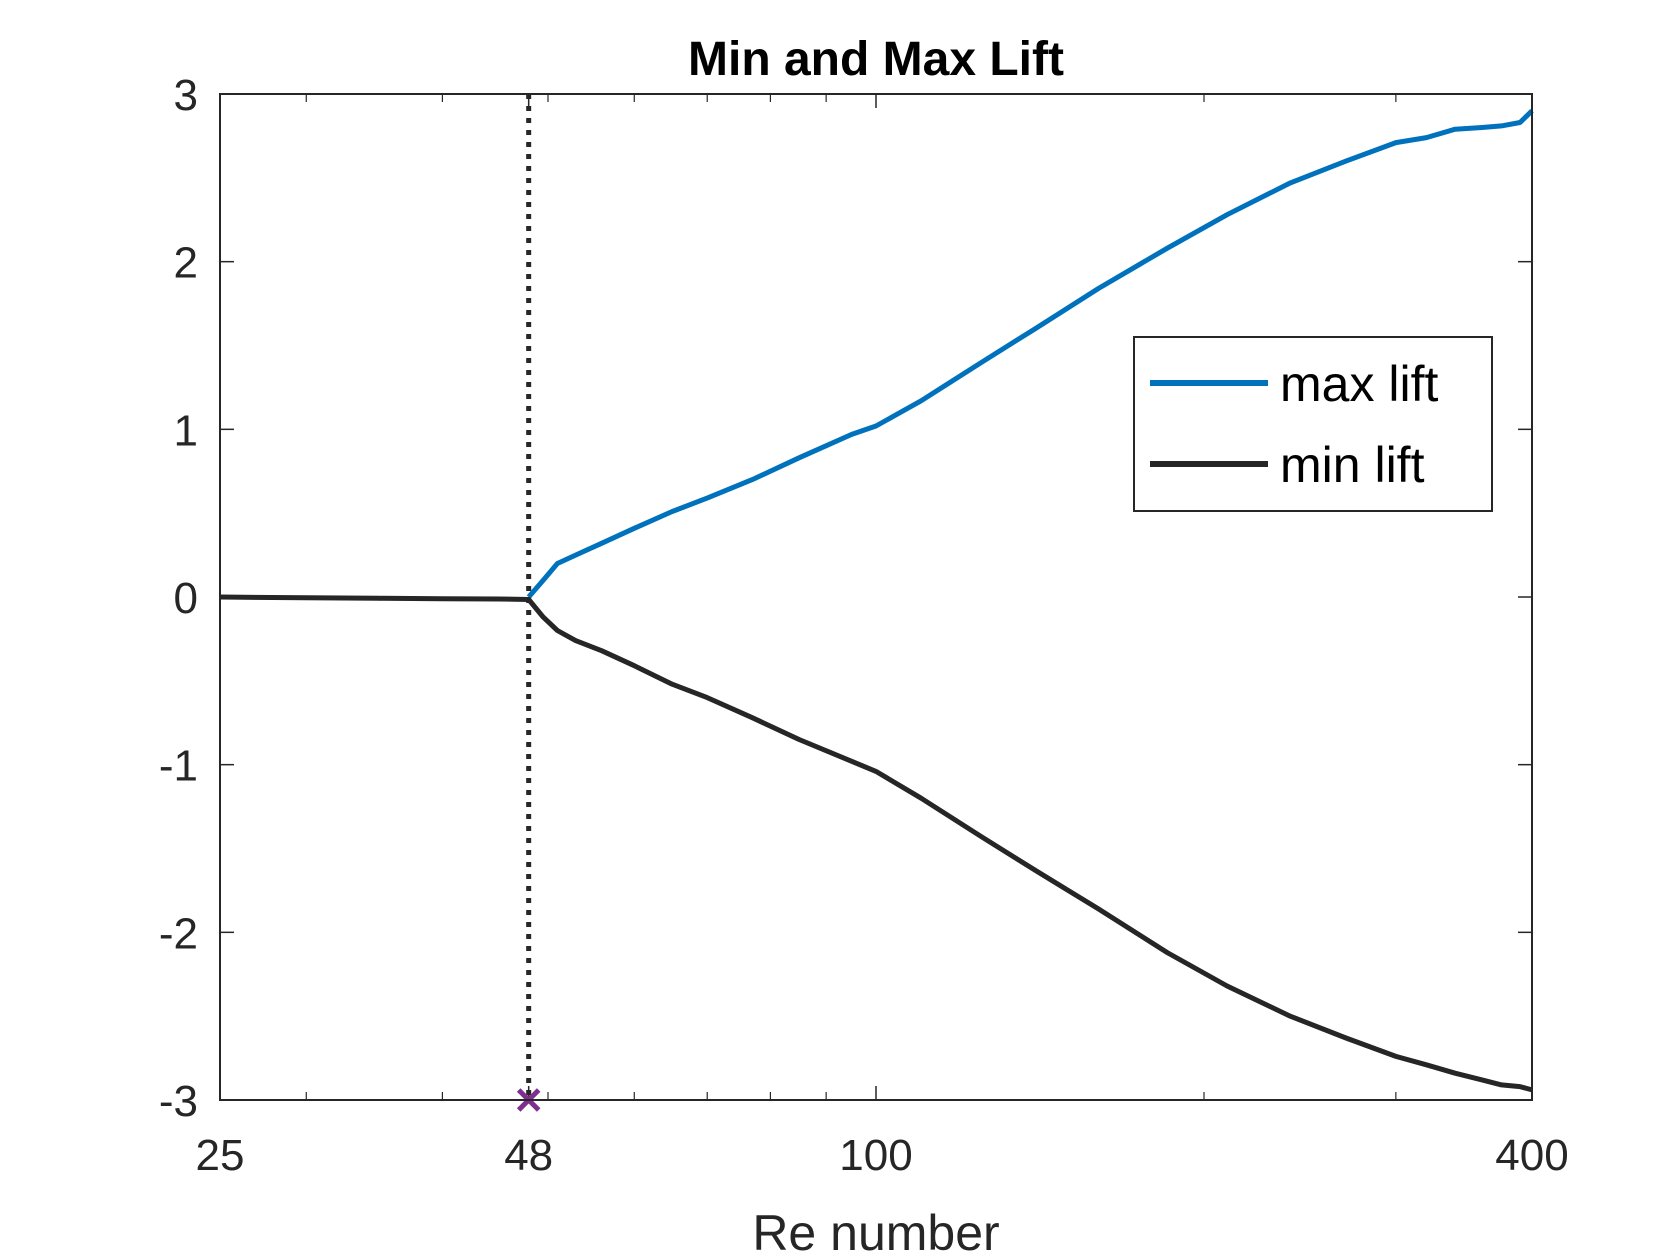 This screenshot has width=1680, height=1260. Describe the element at coordinates (876, 59) in the screenshot. I see `chart-title: Min and Max Lift` at that location.